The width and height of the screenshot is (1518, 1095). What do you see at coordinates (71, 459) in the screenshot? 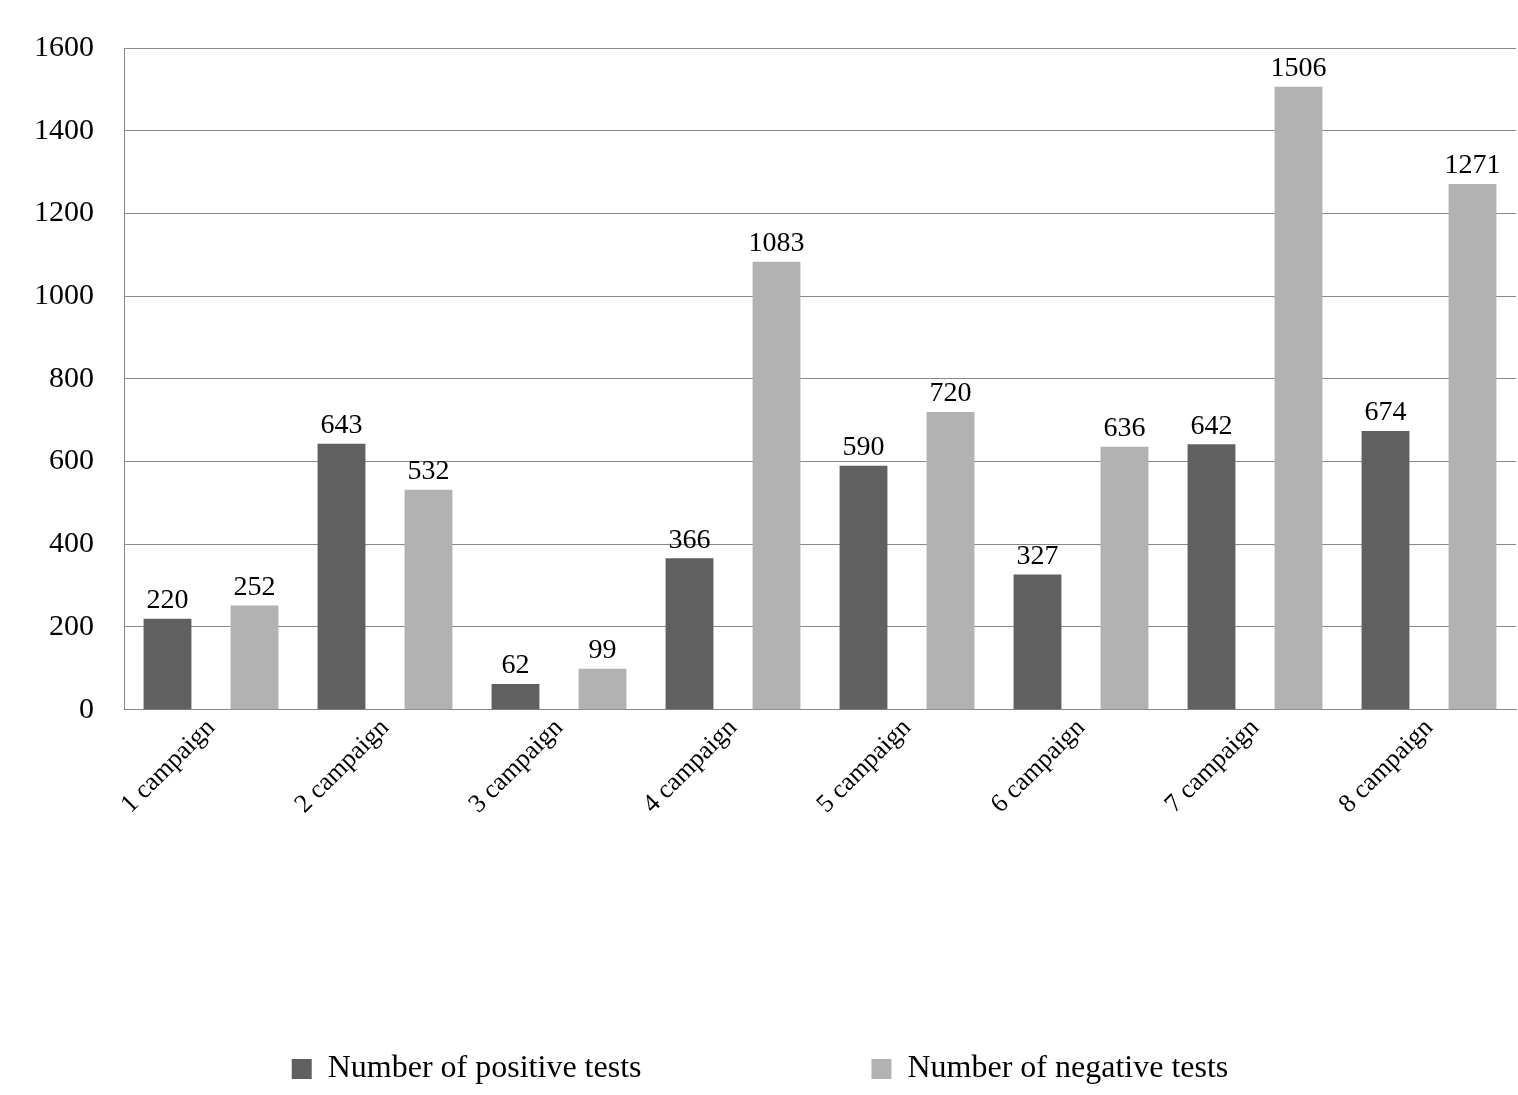
I see `y-tick-label: 600` at bounding box center [71, 459].